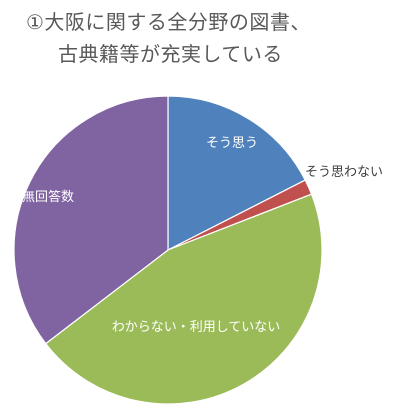 This screenshot has height=408, width=400. Describe the element at coordinates (168, 22) in the screenshot. I see `chart-title-line-1: ①大阪に関する全分野の図書、` at that location.